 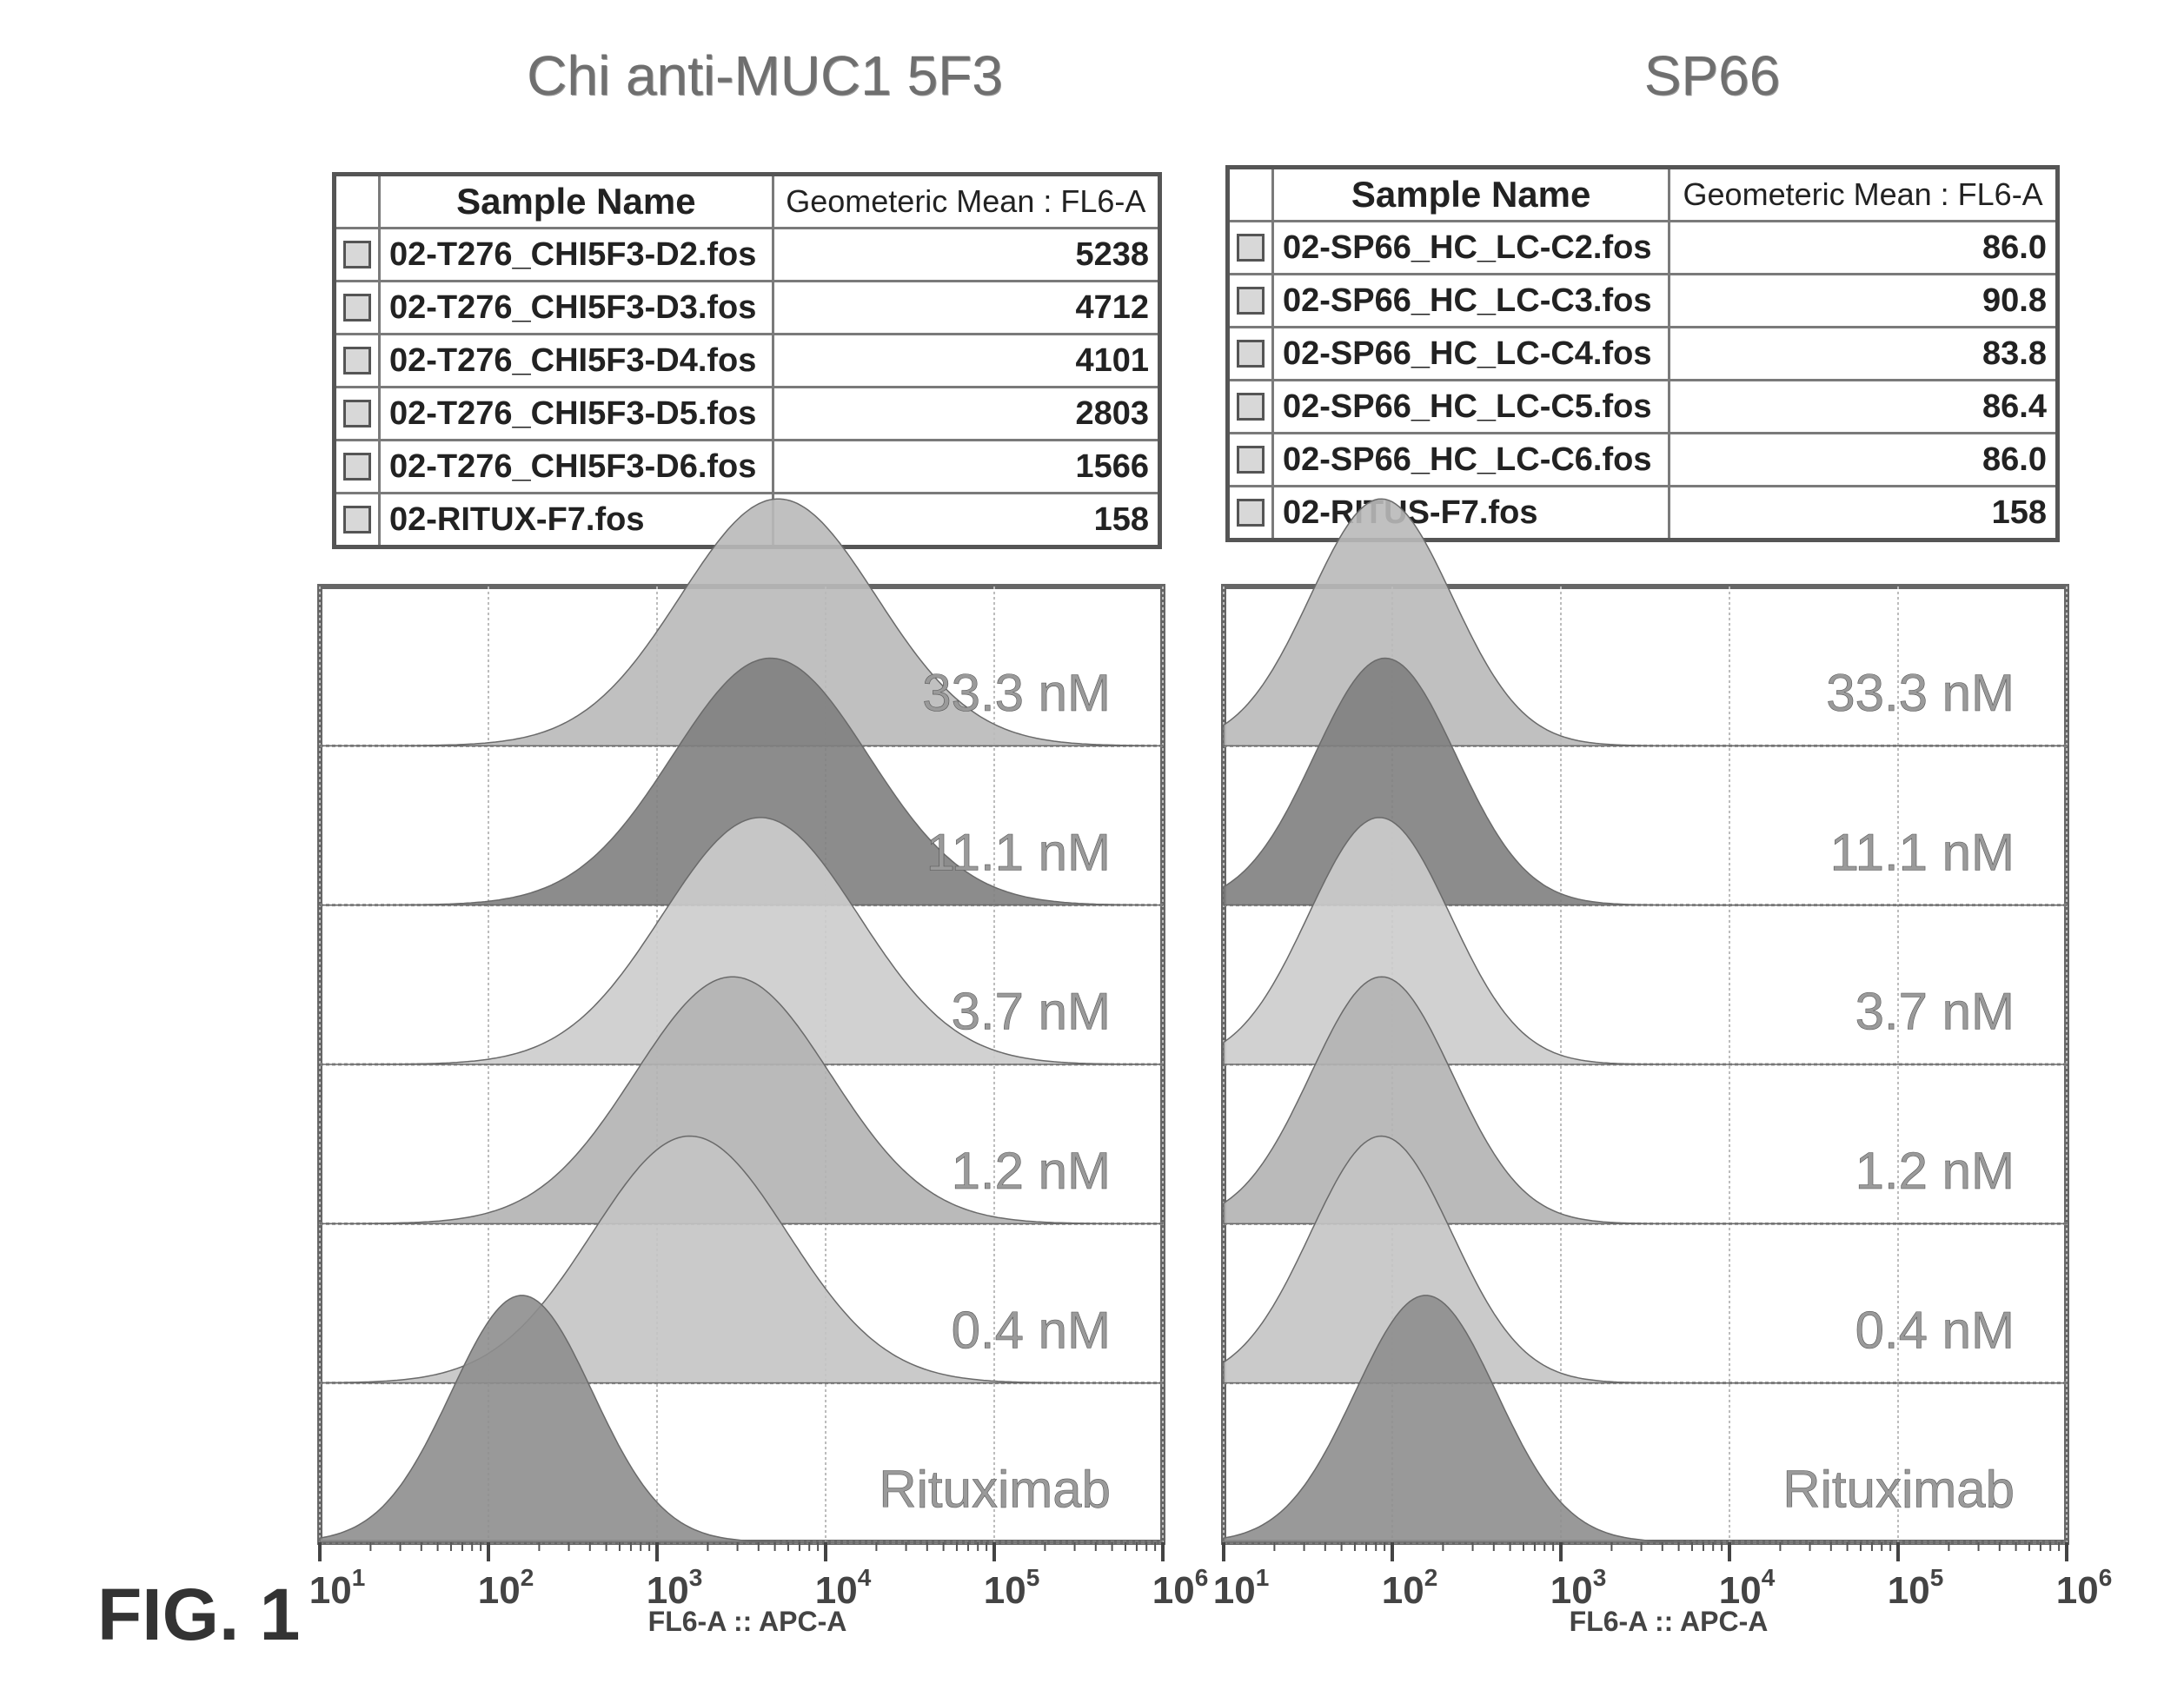 I want to click on table-row: 02-SP66_HC_LC-C4.fos 83.8, so click(x=1642, y=353).